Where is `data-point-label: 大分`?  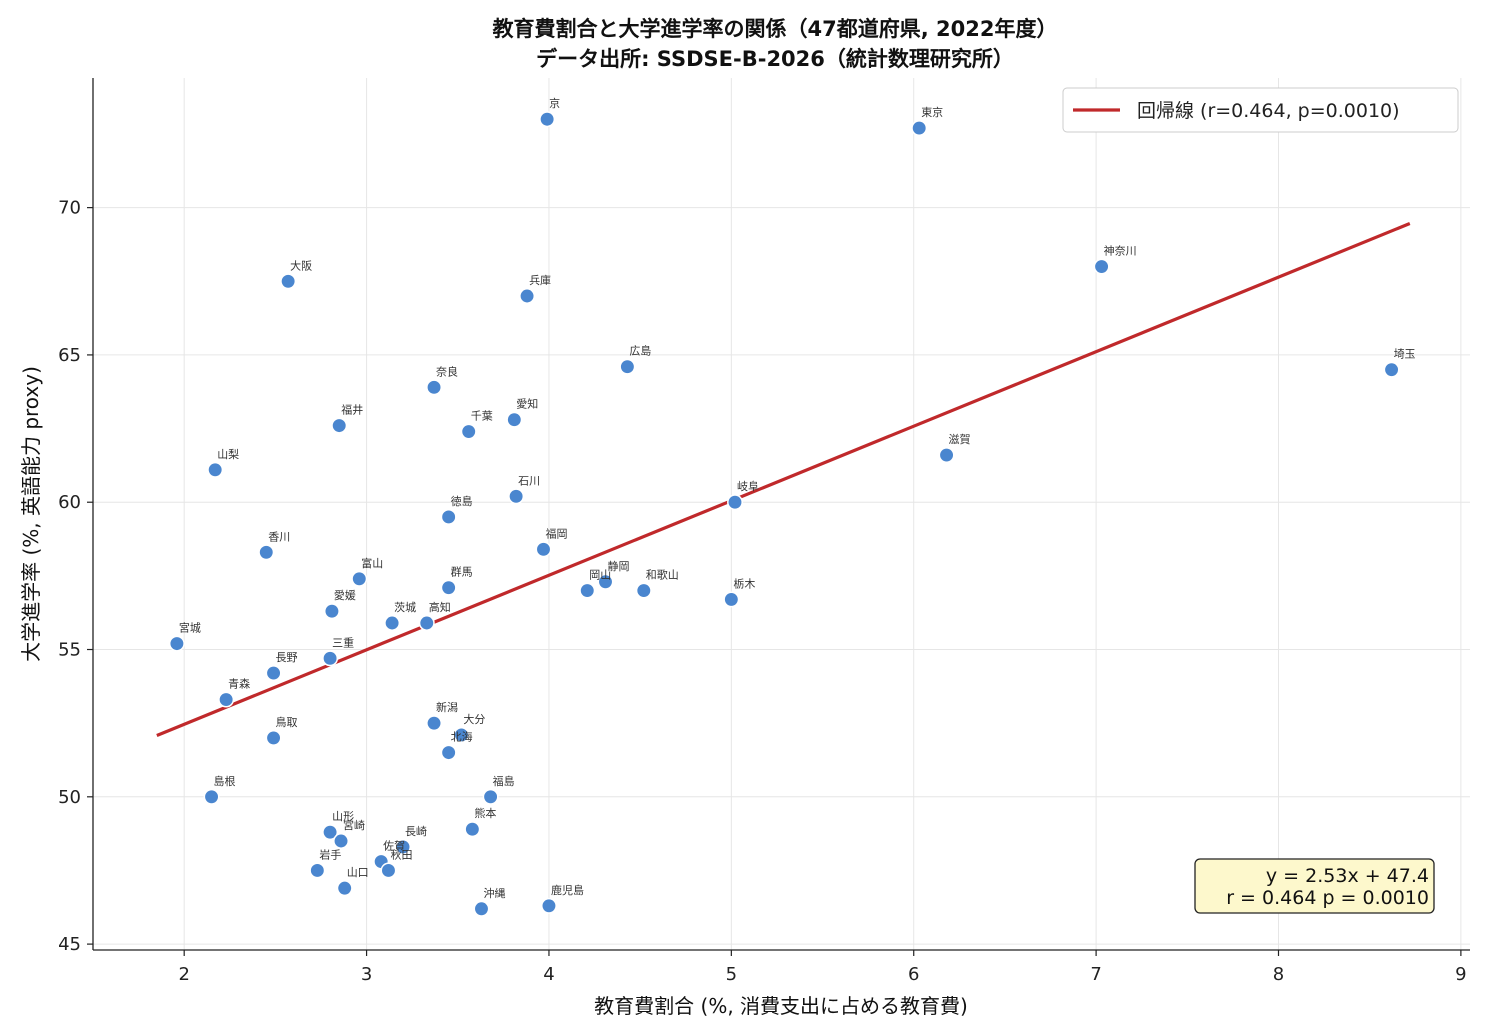 data-point-label: 大分 is located at coordinates (474, 719).